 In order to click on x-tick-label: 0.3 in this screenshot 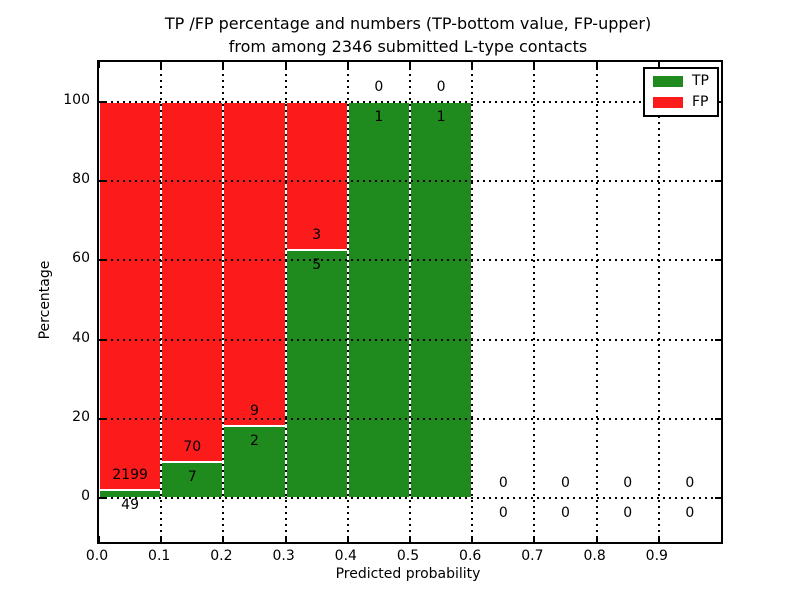, I will do `click(283, 556)`.